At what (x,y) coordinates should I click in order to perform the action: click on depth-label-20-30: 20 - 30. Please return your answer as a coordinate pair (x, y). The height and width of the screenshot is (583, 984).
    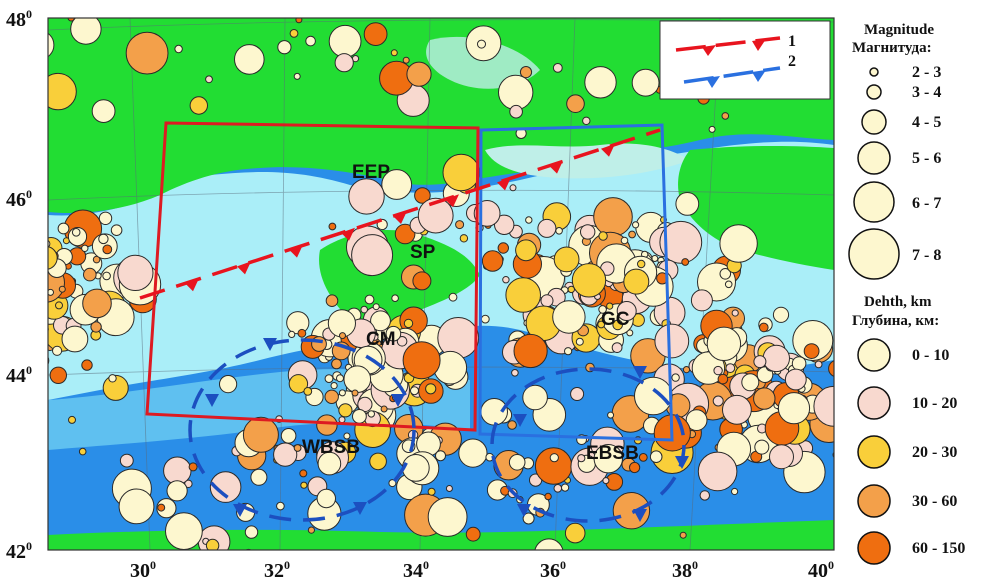
    Looking at the image, I should click on (934, 452).